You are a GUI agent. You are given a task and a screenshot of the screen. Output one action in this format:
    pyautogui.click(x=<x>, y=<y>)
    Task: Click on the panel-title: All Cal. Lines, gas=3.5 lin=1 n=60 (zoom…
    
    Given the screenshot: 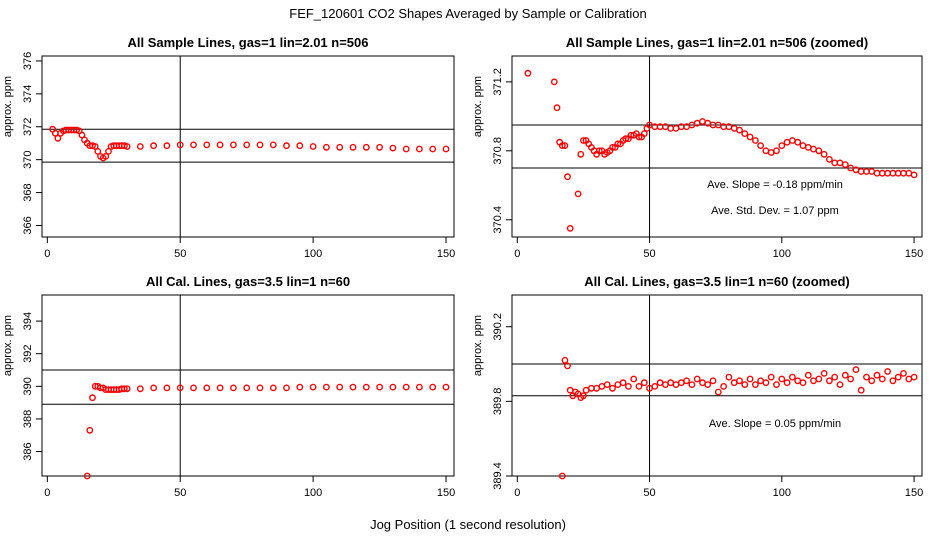 What is the action you would take?
    pyautogui.click(x=717, y=281)
    